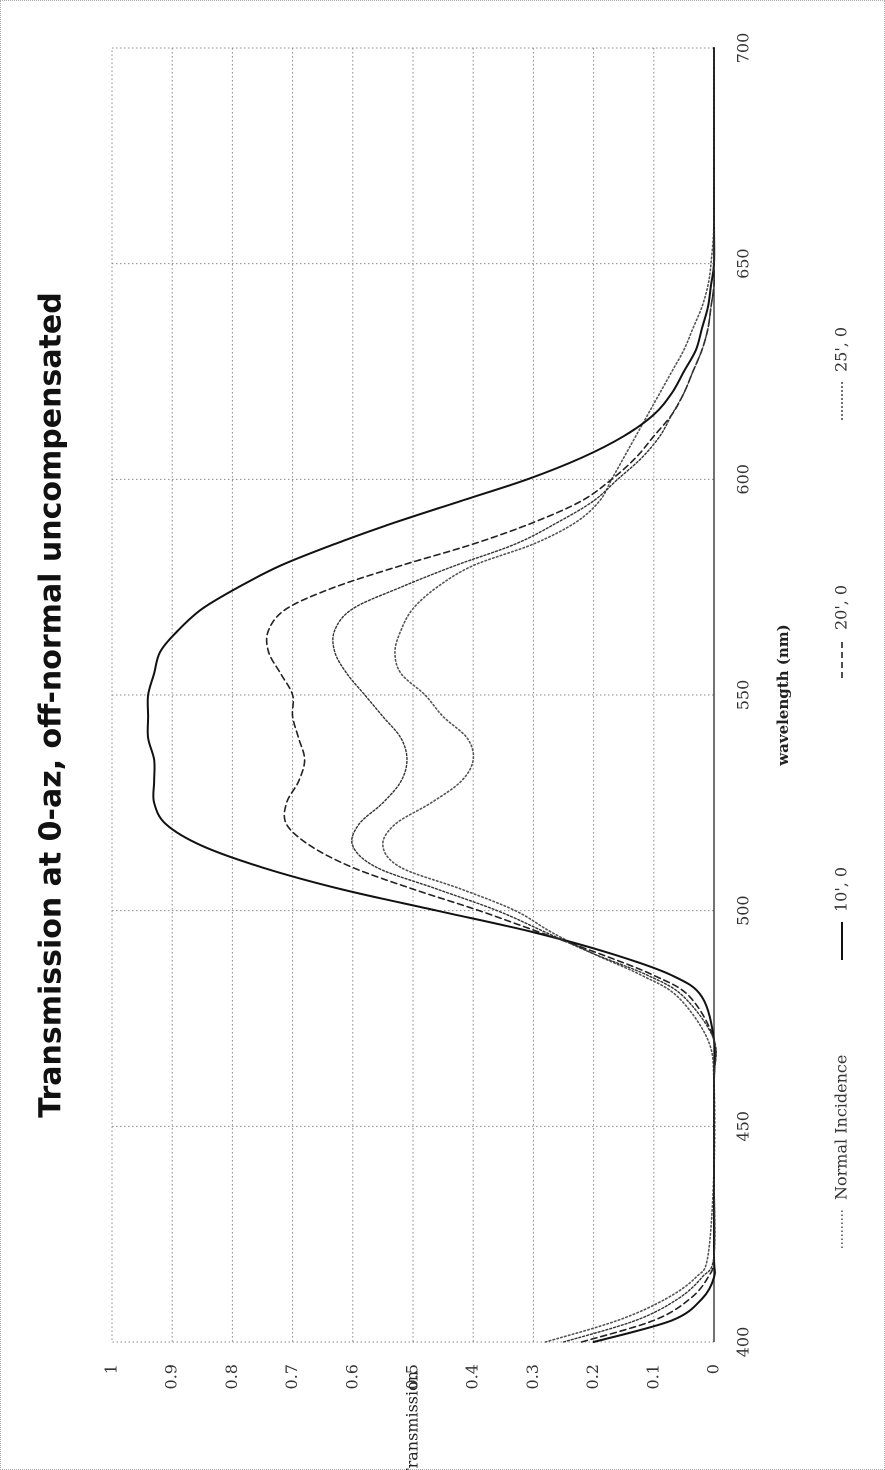 The height and width of the screenshot is (1470, 885). I want to click on legend-layer: Normal Incidence 10', 0 20', 0 25', 0, so click(841, 787).